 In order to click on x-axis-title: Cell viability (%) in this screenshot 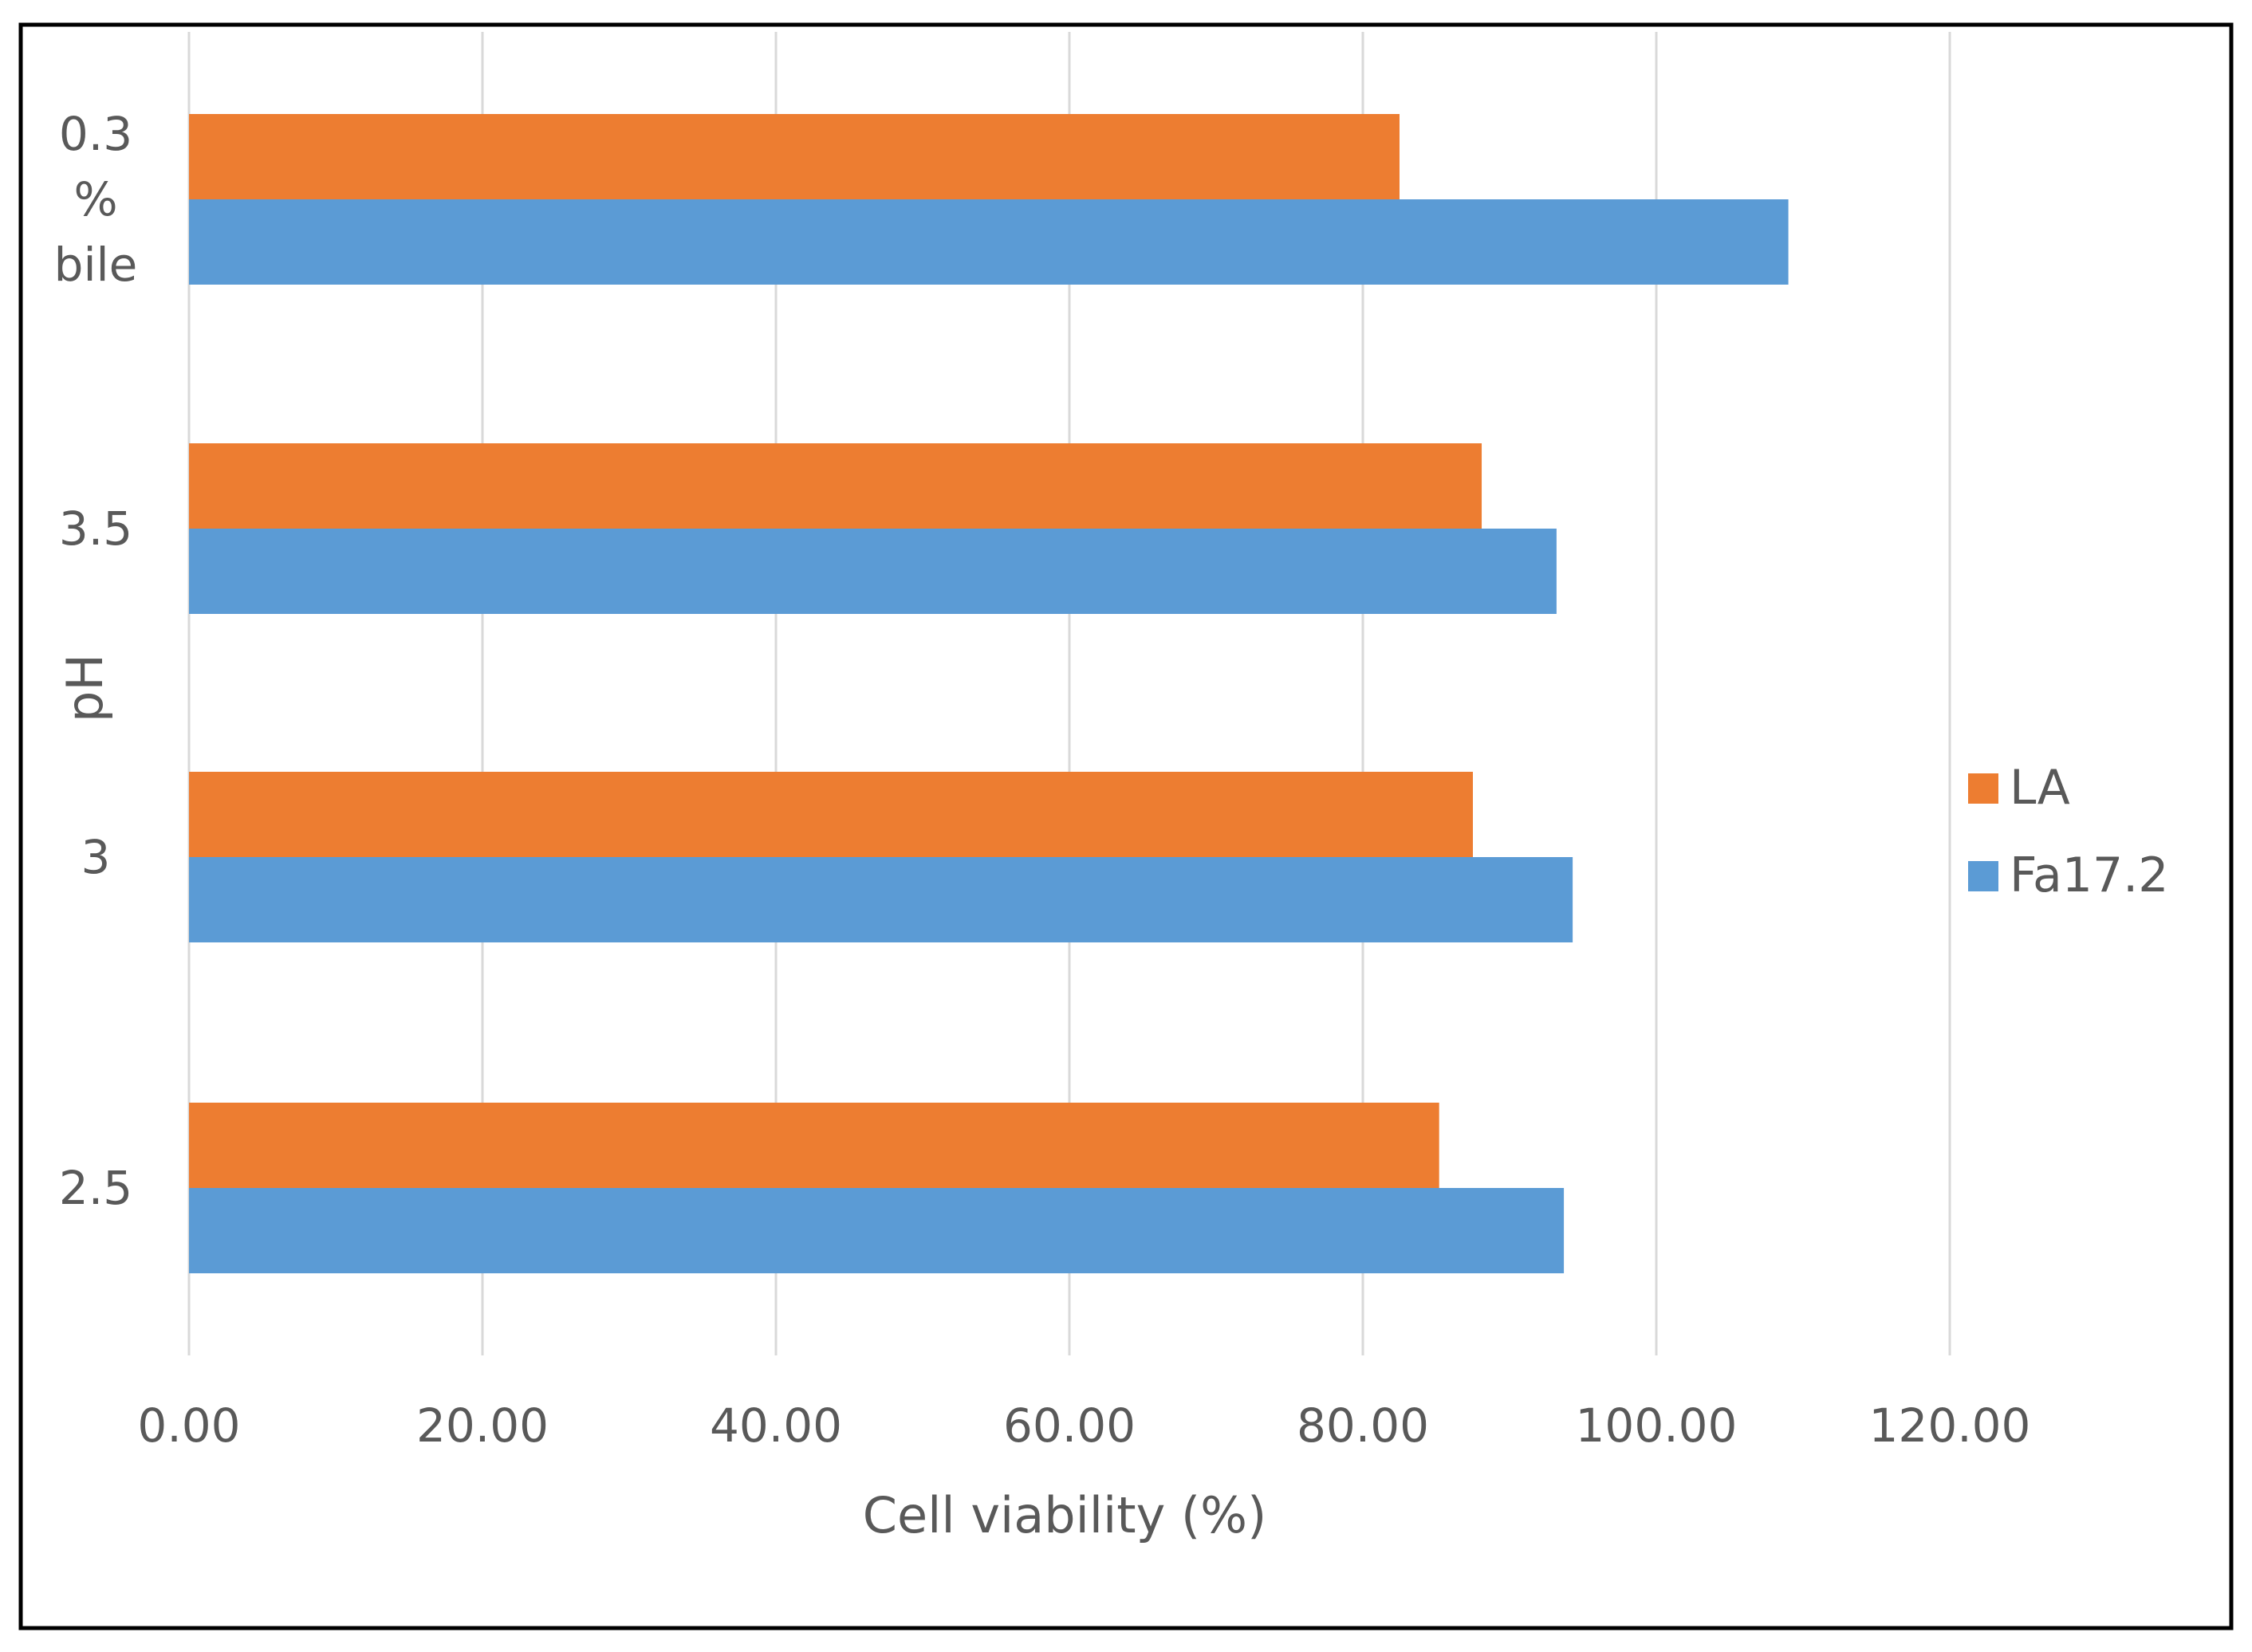, I will do `click(1065, 1515)`.